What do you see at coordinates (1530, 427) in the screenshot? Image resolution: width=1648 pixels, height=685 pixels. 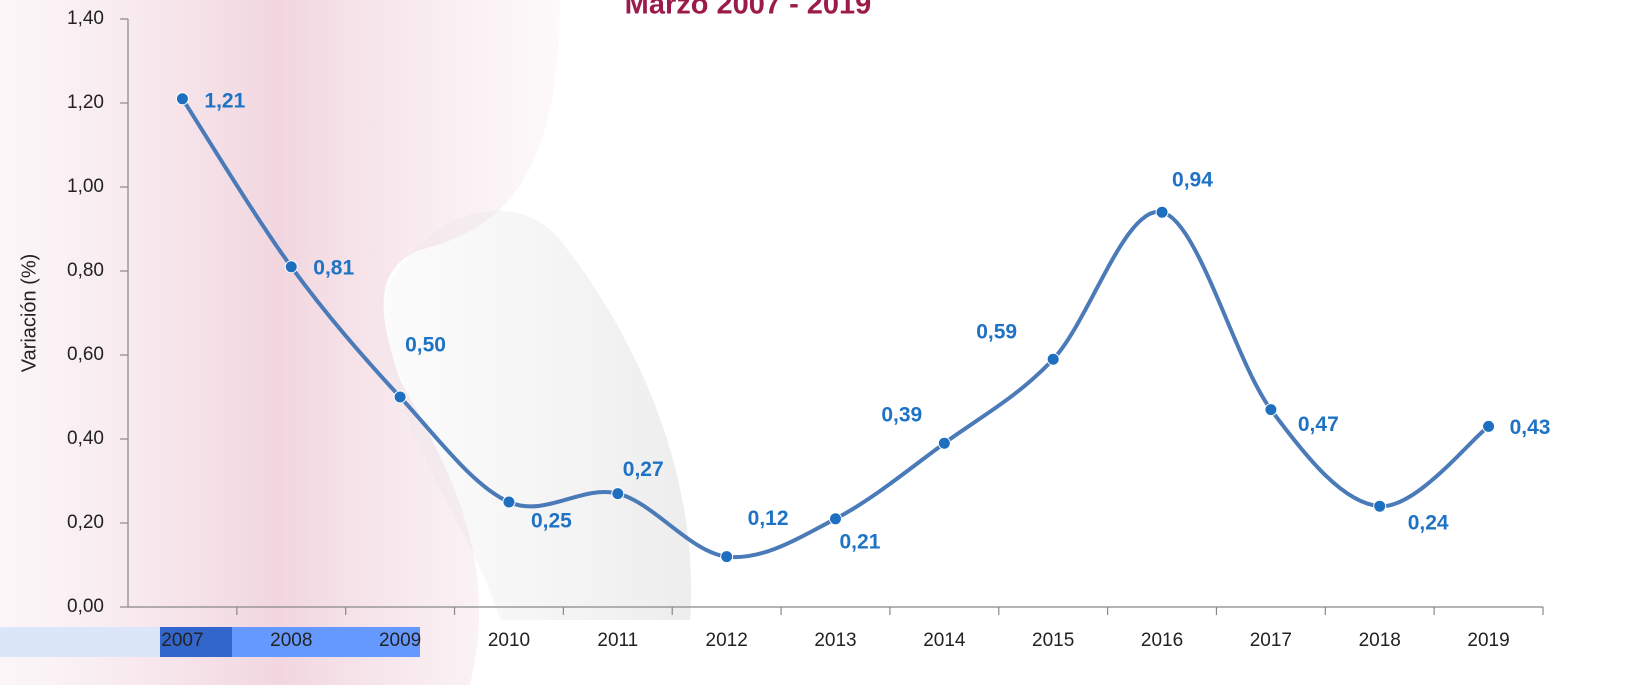 I see `data-label: 0,43` at bounding box center [1530, 427].